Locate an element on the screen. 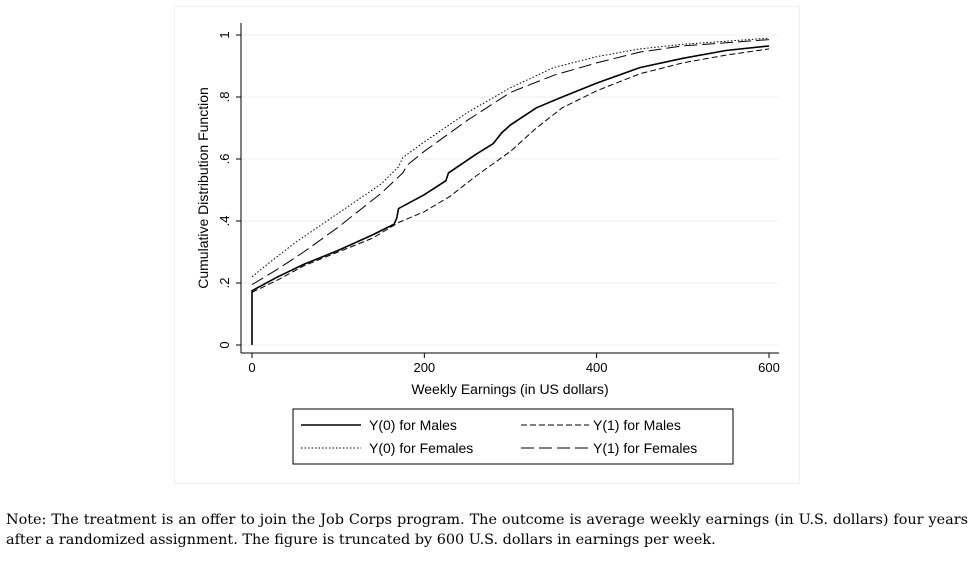 Image resolution: width=975 pixels, height=586 pixels. legend-box is located at coordinates (513, 436).